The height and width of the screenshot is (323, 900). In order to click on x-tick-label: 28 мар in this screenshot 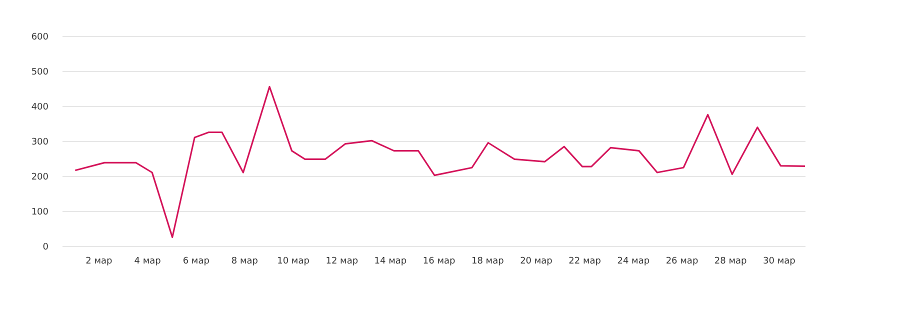, I will do `click(731, 261)`.